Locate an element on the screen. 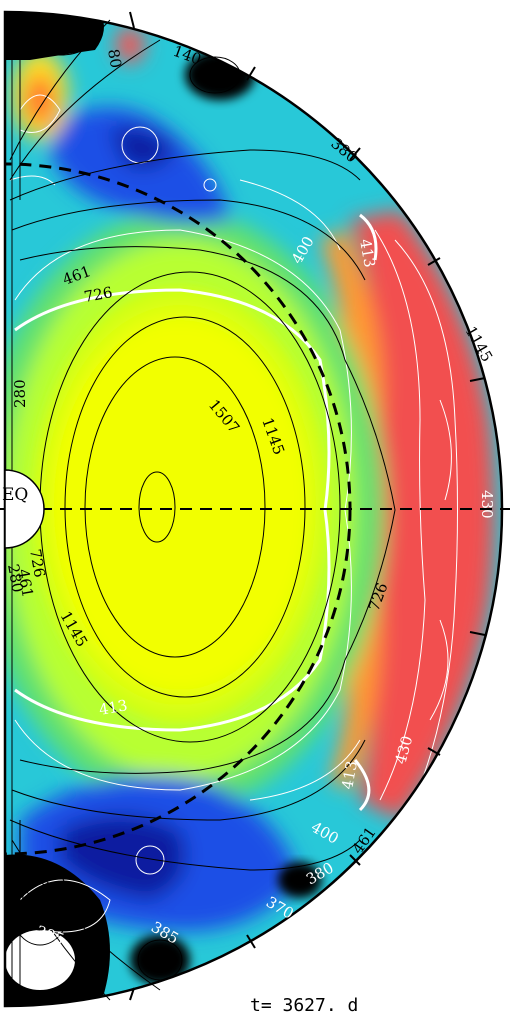  field-label: 80 is located at coordinates (114, 59).